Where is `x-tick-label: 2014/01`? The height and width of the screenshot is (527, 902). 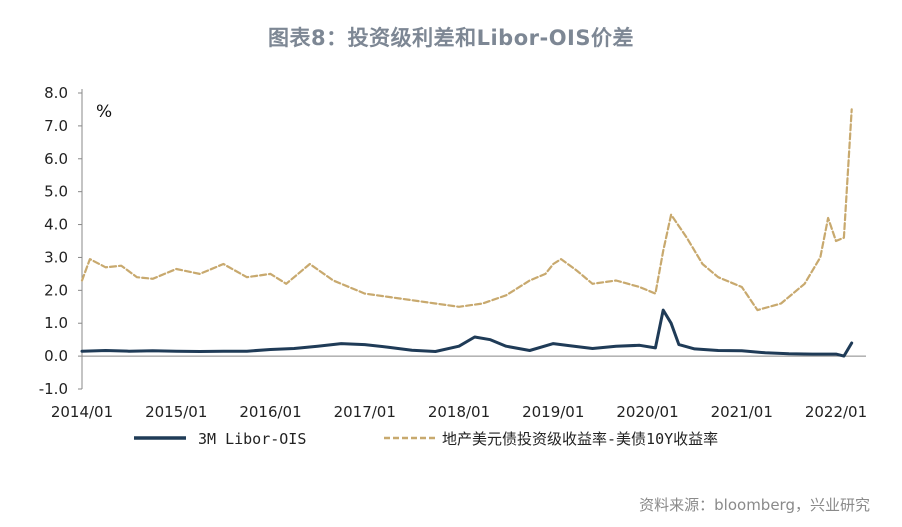
x-tick-label: 2014/01 is located at coordinates (82, 412).